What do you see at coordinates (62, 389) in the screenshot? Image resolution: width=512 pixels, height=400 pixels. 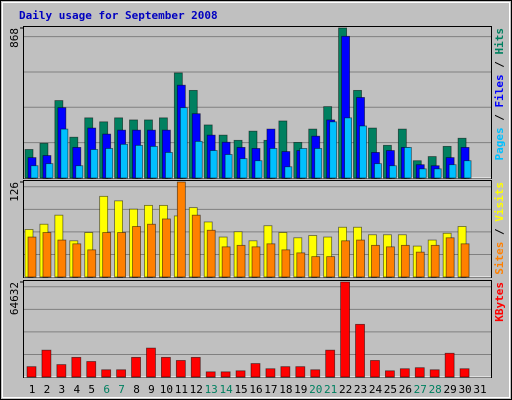 I see `x-tick-label: 3` at bounding box center [62, 389].